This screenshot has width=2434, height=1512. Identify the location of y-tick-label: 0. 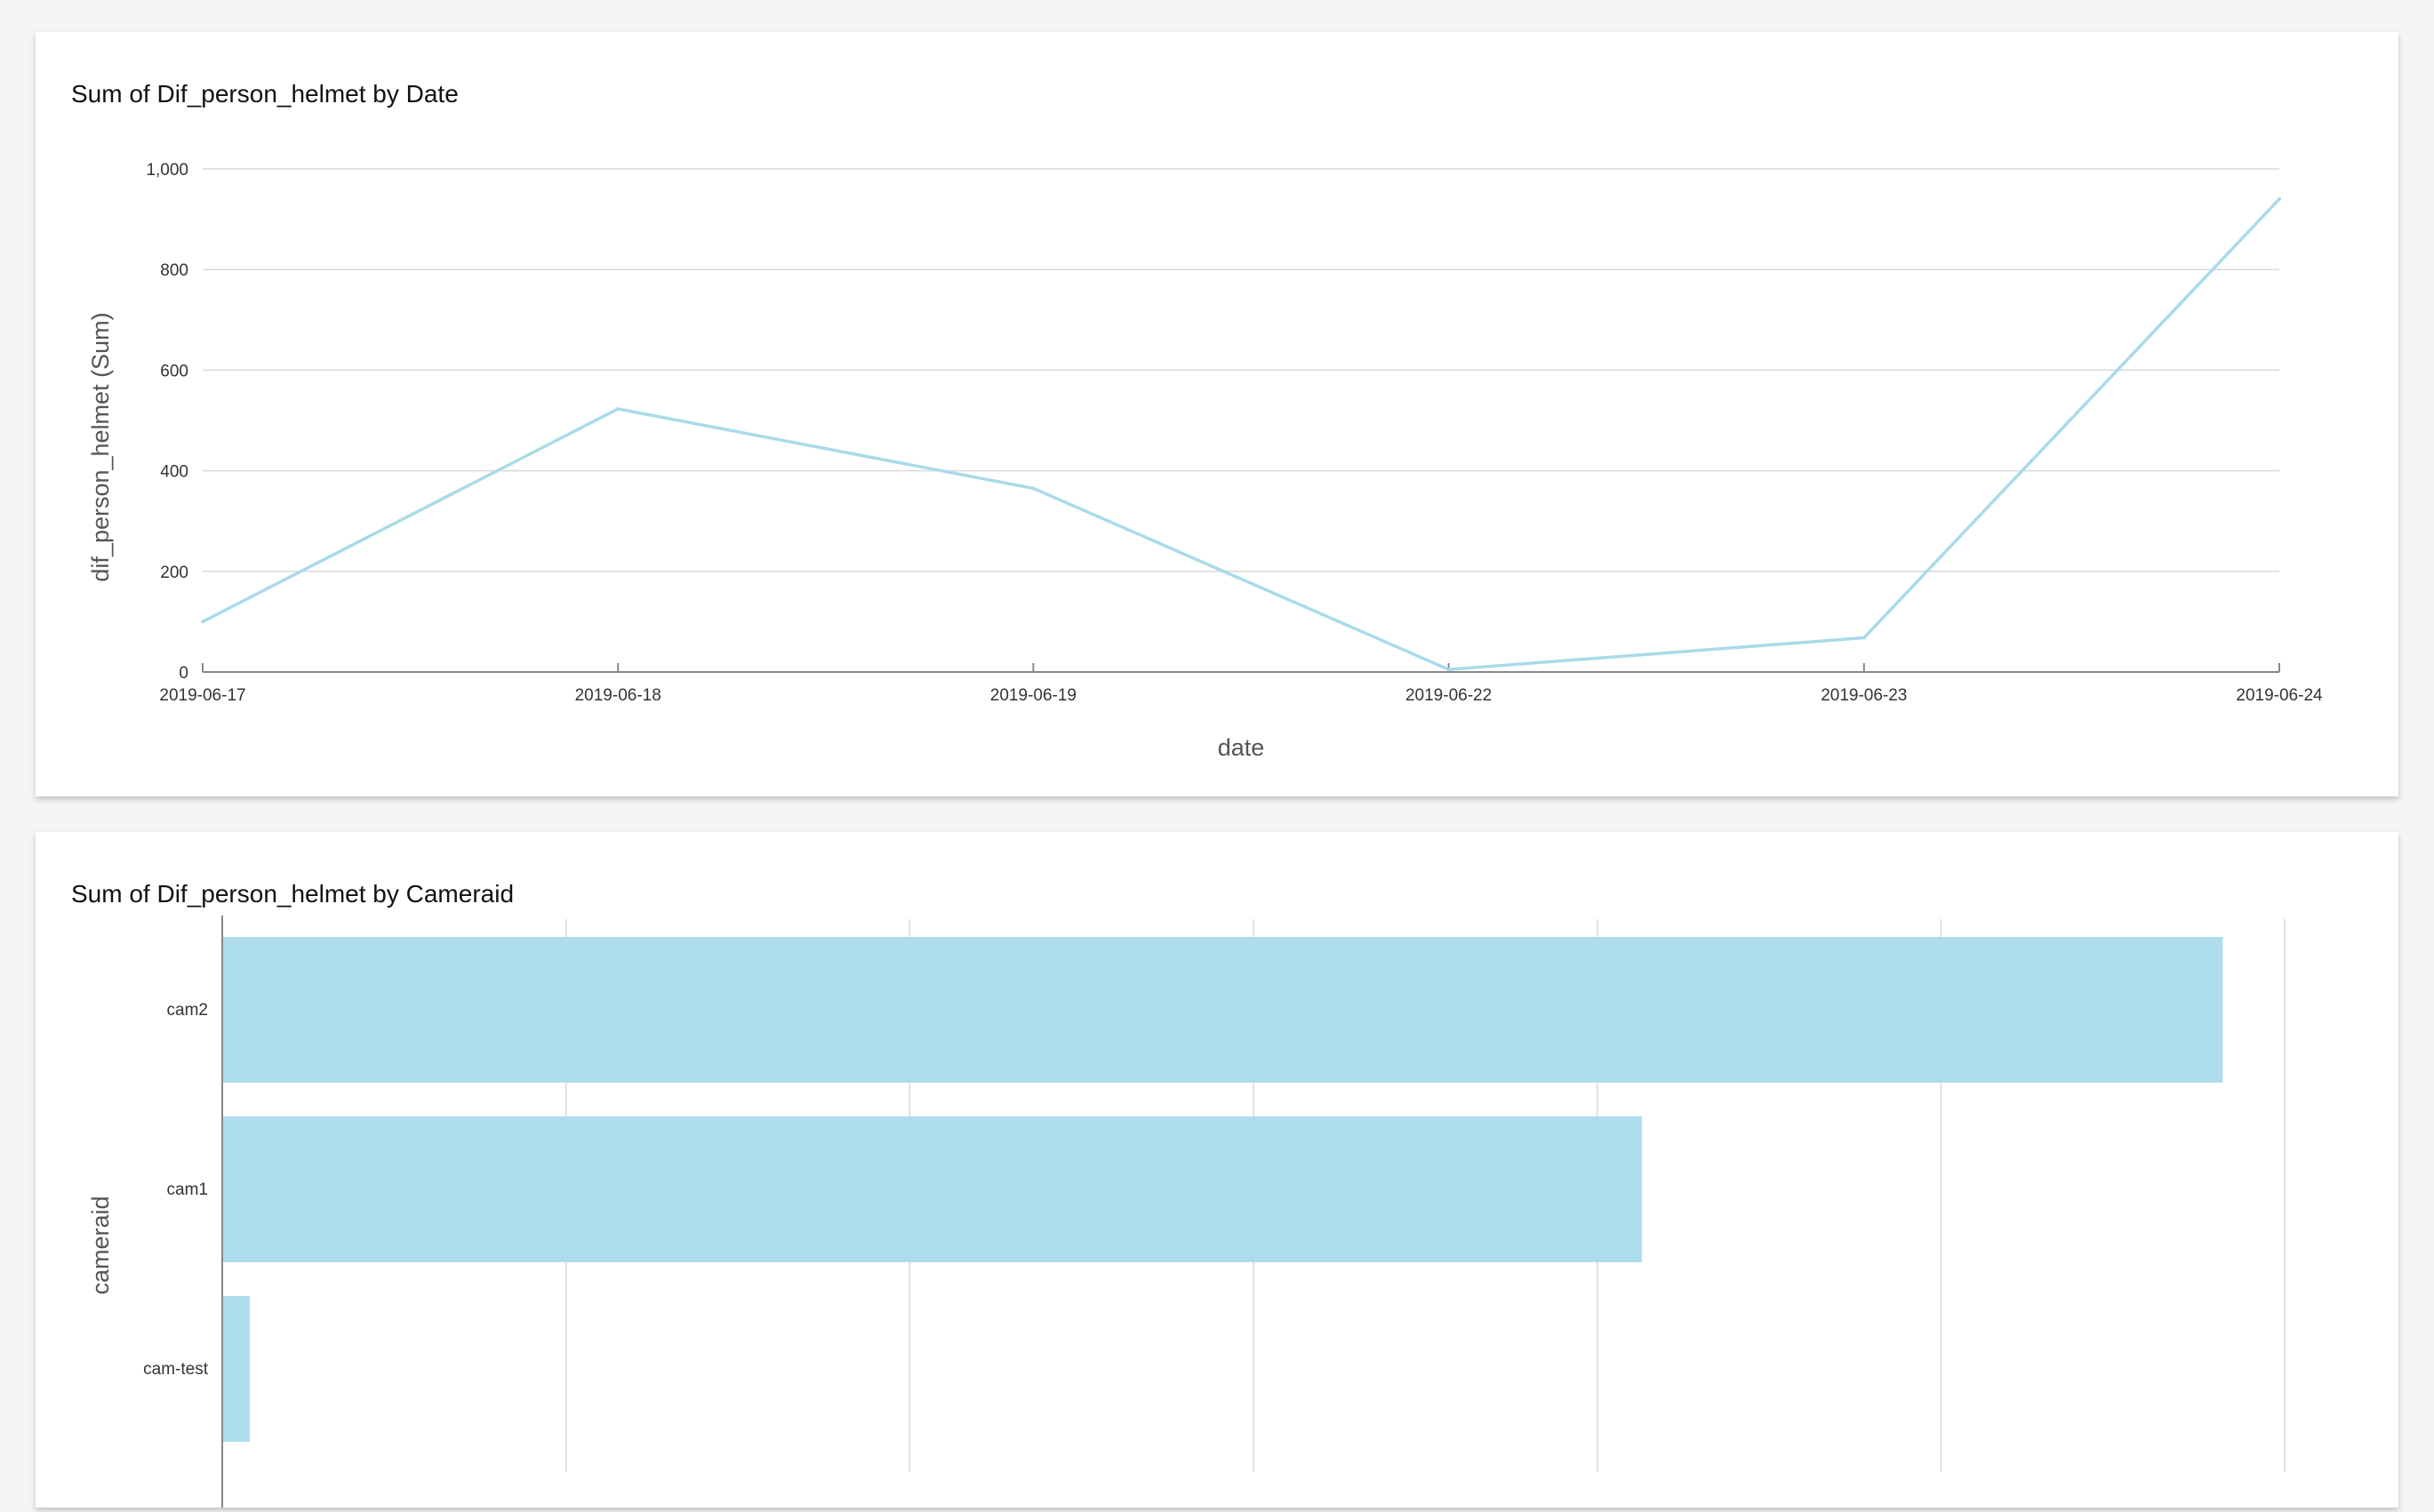
(183, 673).